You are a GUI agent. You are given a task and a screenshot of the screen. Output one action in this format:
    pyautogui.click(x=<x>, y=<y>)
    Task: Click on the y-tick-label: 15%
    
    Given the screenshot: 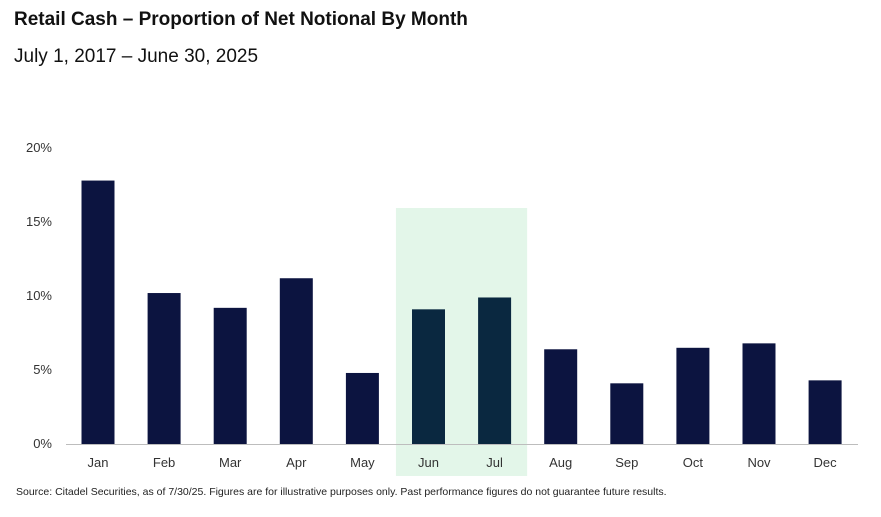 What is the action you would take?
    pyautogui.click(x=39, y=221)
    